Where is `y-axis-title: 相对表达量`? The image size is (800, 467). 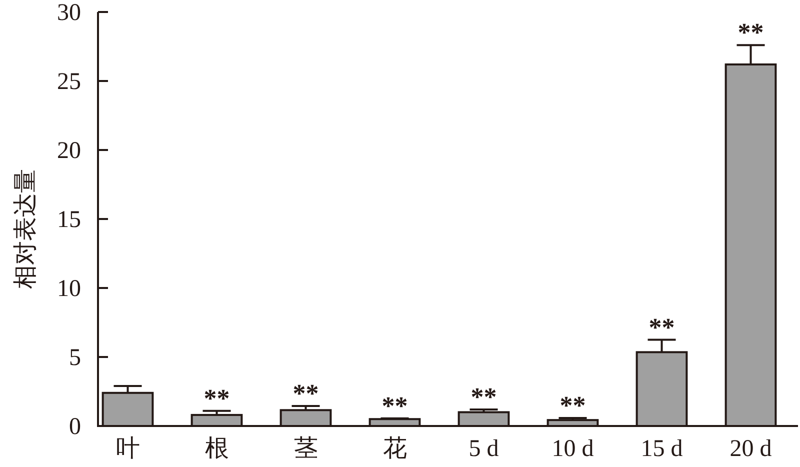
y-axis-title: 相对表达量 is located at coordinates (26, 229).